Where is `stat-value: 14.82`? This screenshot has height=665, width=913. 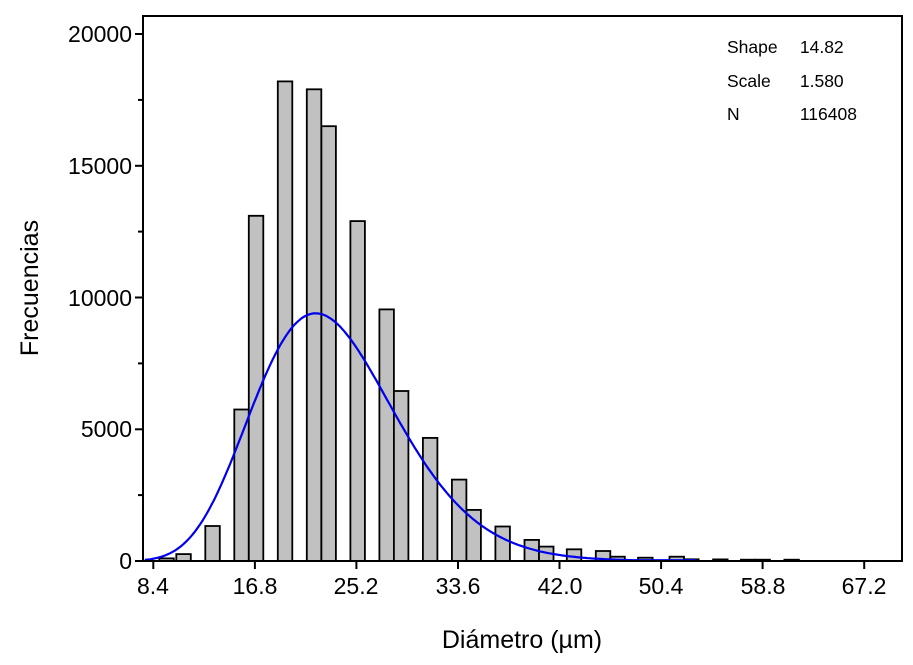
stat-value: 14.82 is located at coordinates (821, 47).